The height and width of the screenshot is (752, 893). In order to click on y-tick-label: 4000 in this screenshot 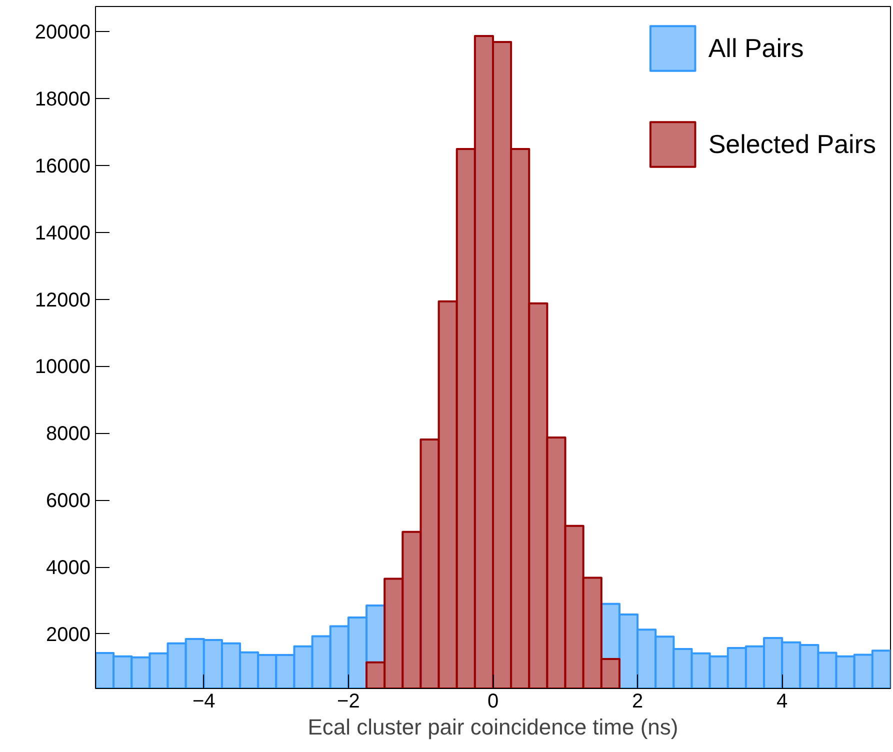, I will do `click(68, 568)`.